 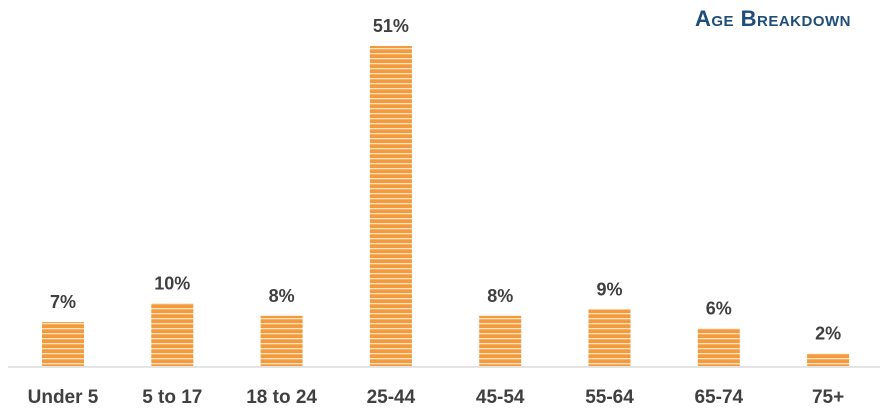 I want to click on chart-title: Age Breakdown, so click(x=772, y=18).